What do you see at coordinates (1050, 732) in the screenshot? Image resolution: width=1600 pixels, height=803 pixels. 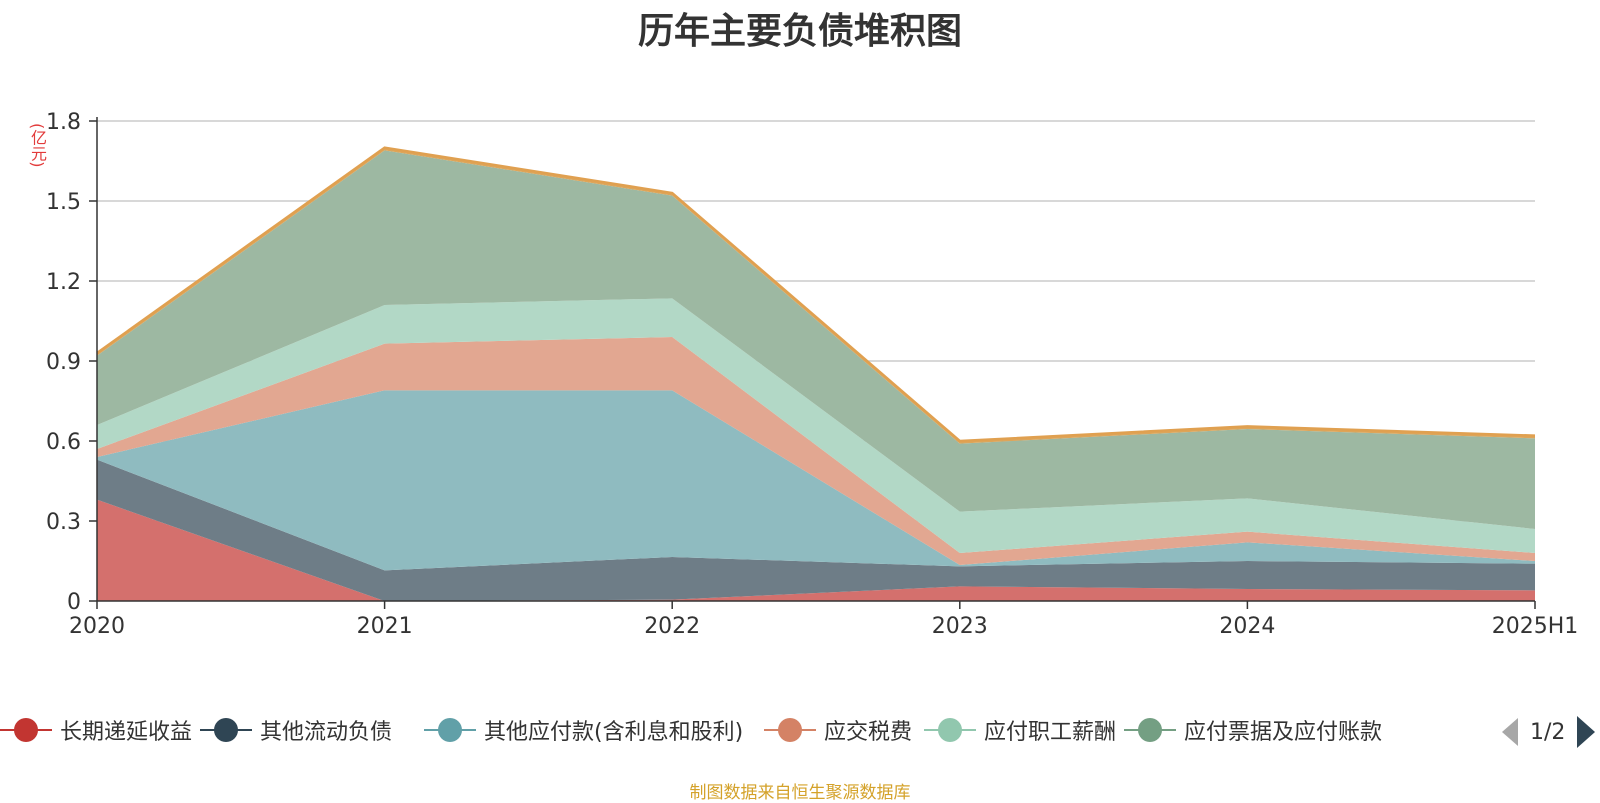 I see `legend-label: 应付职工薪酬` at bounding box center [1050, 732].